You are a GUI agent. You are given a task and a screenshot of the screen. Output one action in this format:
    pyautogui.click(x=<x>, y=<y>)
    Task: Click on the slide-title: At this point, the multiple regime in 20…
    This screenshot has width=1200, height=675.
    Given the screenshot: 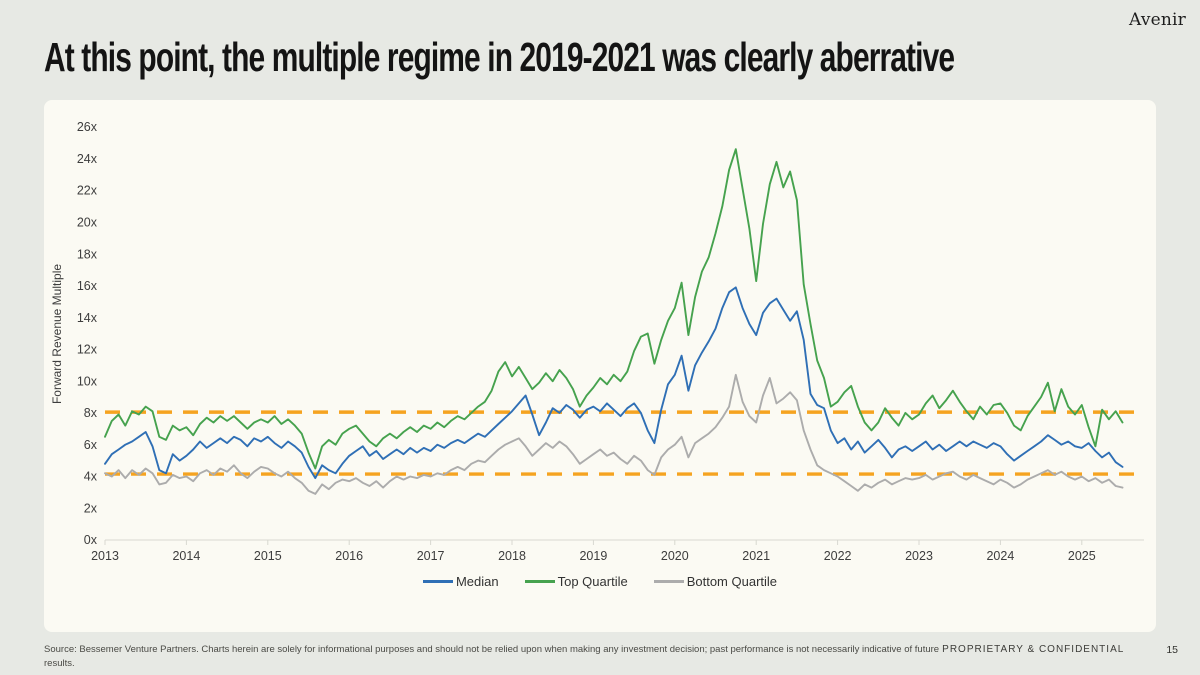 What is the action you would take?
    pyautogui.click(x=499, y=57)
    